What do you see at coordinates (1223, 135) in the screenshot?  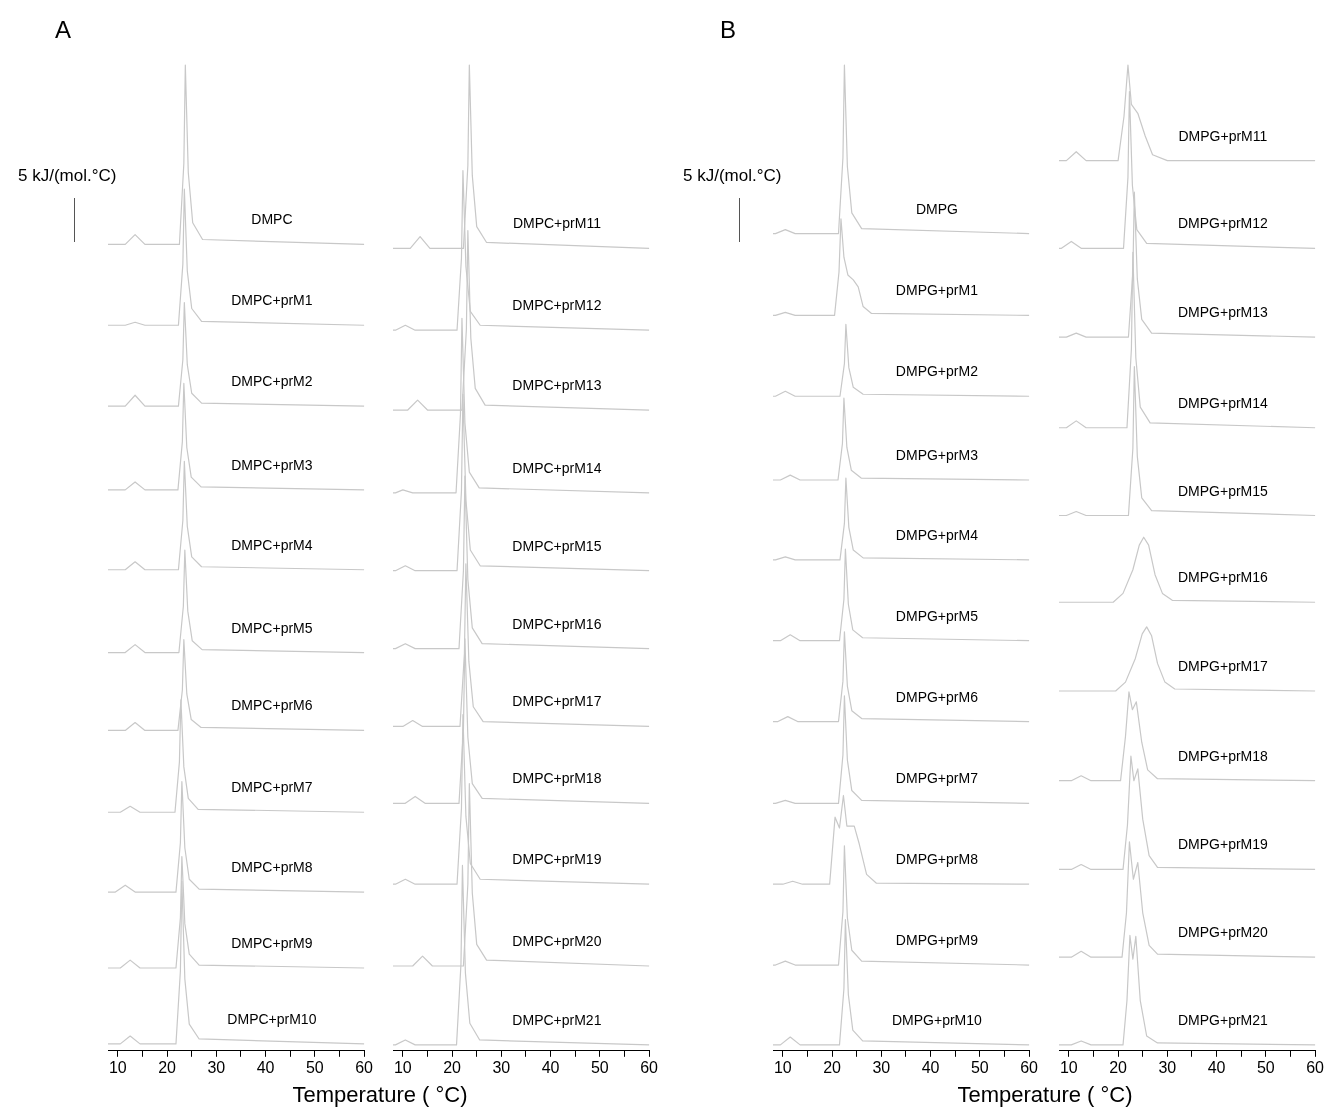 I see `series-label: DMPG+prM11` at bounding box center [1223, 135].